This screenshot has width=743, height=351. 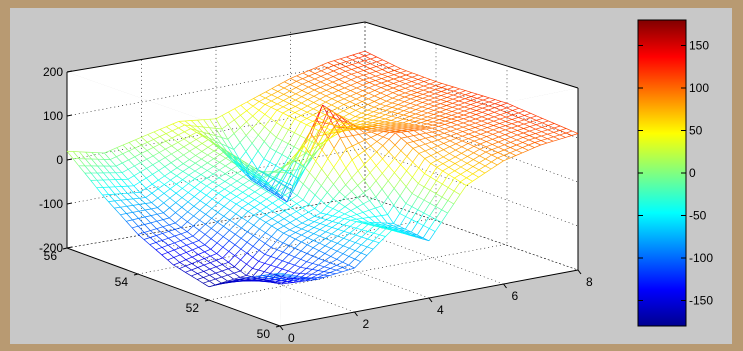 What do you see at coordinates (51, 204) in the screenshot?
I see `z-tick-label: -100` at bounding box center [51, 204].